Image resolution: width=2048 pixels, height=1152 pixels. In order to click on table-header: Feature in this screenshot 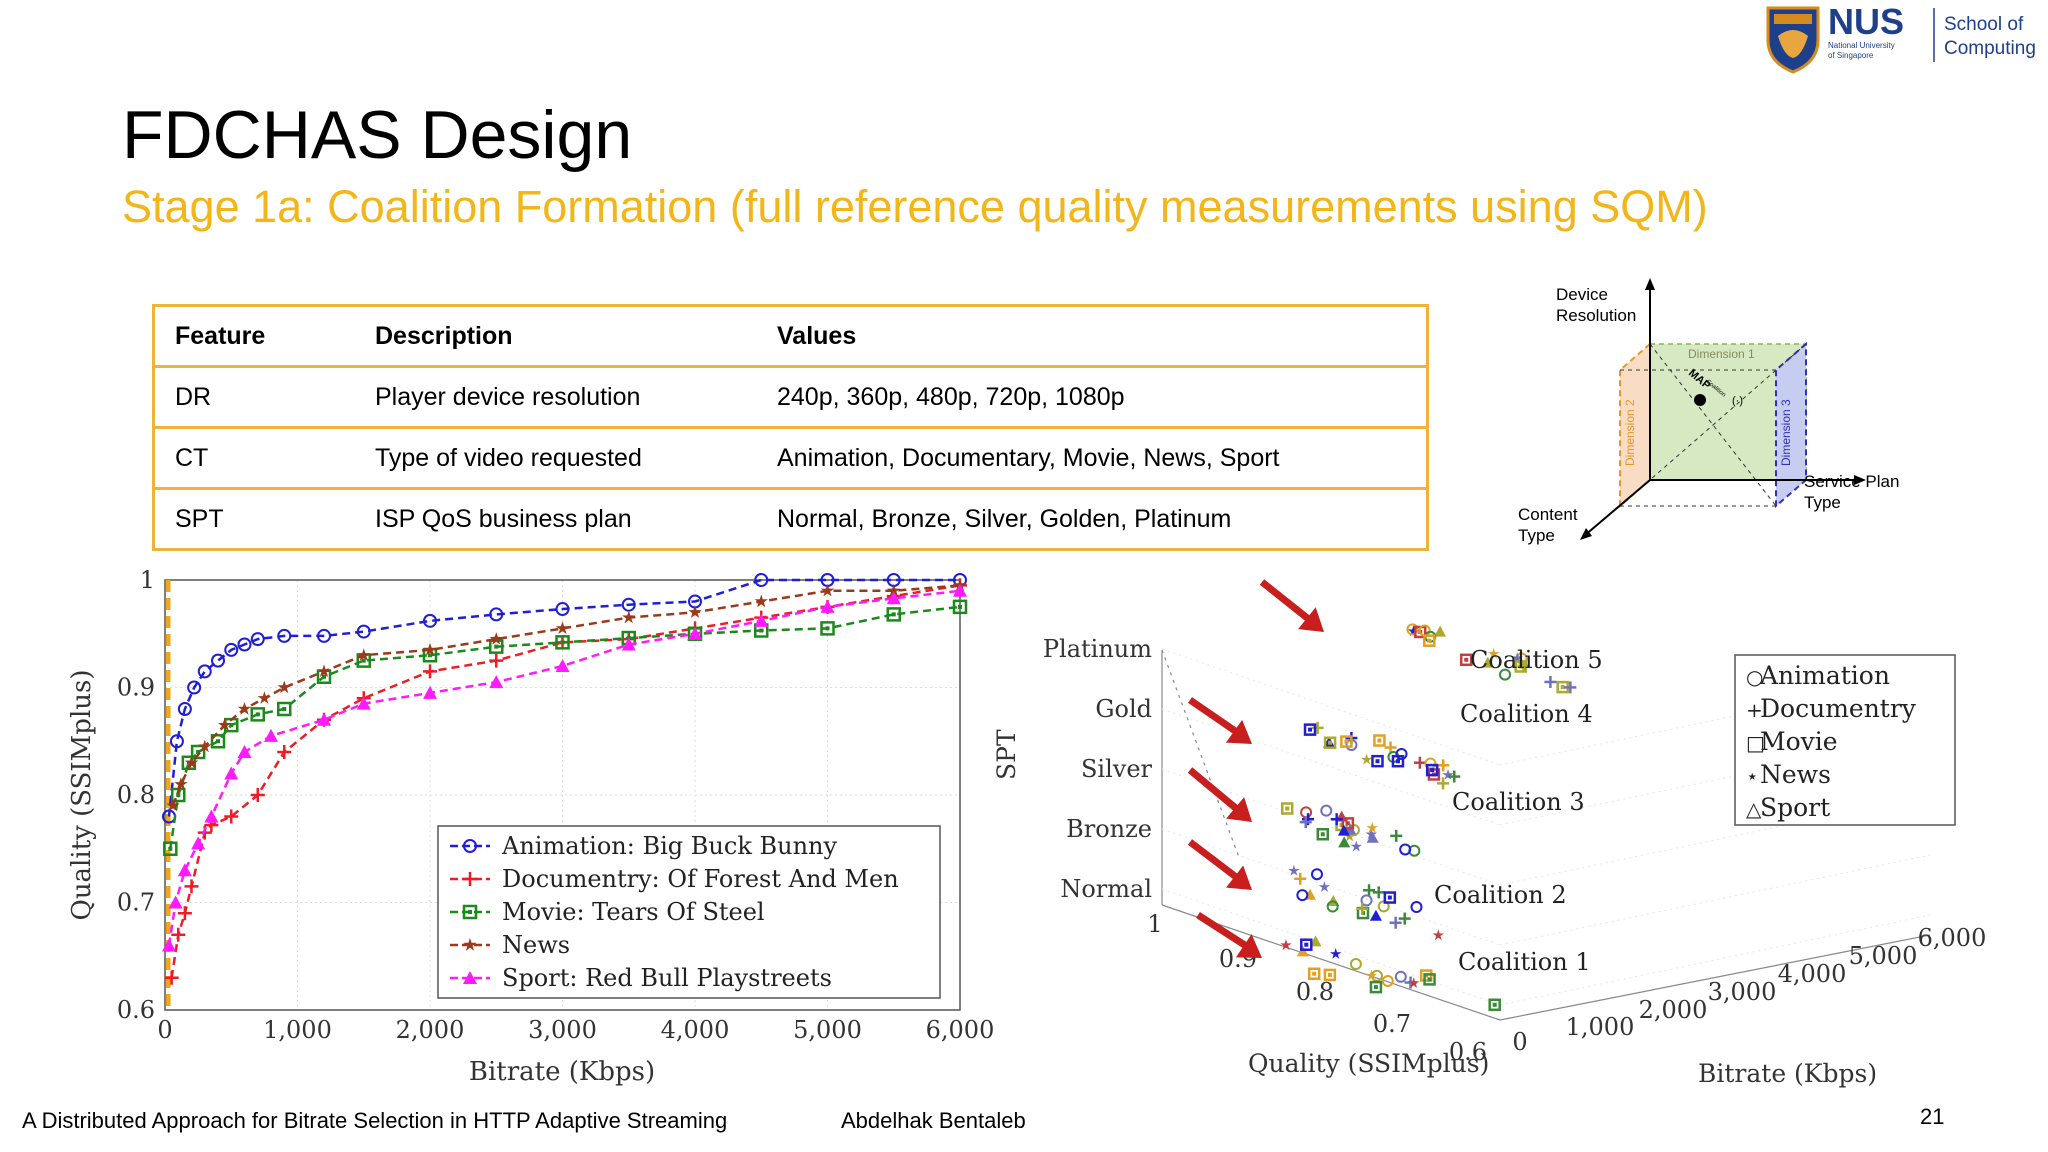, I will do `click(254, 335)`.